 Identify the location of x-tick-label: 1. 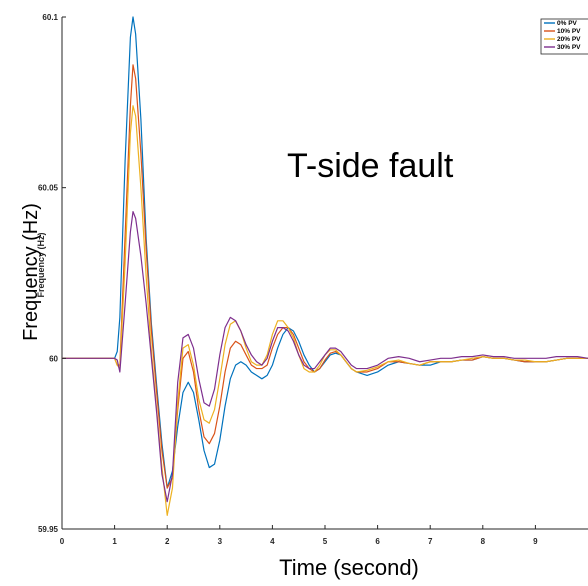
(114, 541).